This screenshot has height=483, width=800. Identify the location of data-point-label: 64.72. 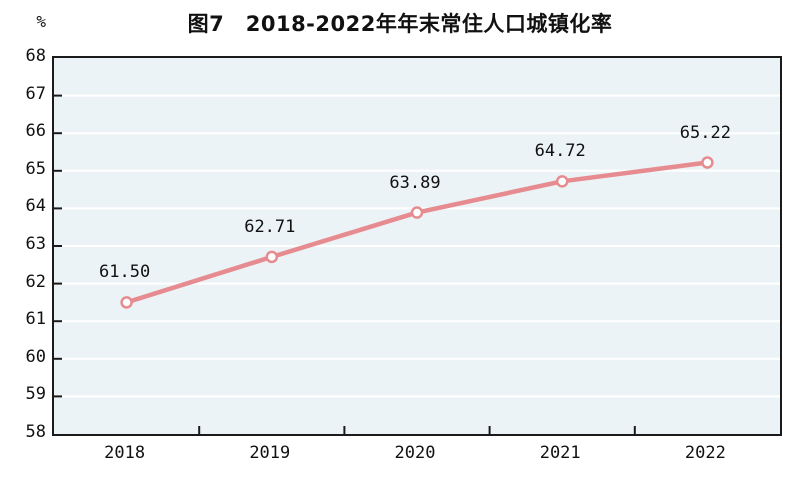
(560, 151).